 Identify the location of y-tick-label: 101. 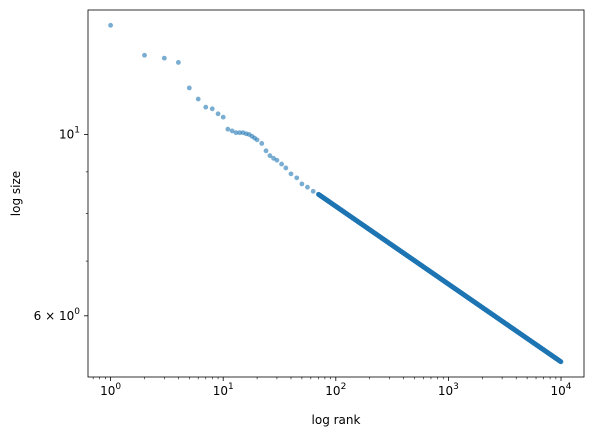
(69, 133).